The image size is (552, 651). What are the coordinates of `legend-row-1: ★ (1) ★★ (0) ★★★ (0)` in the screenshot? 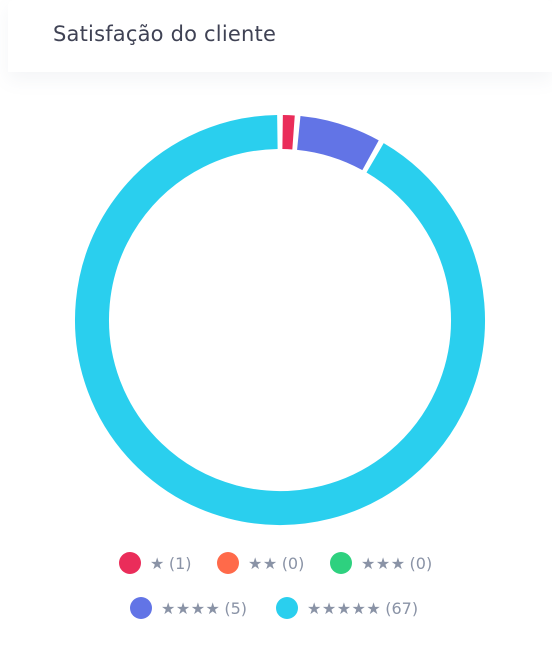 It's located at (276, 563).